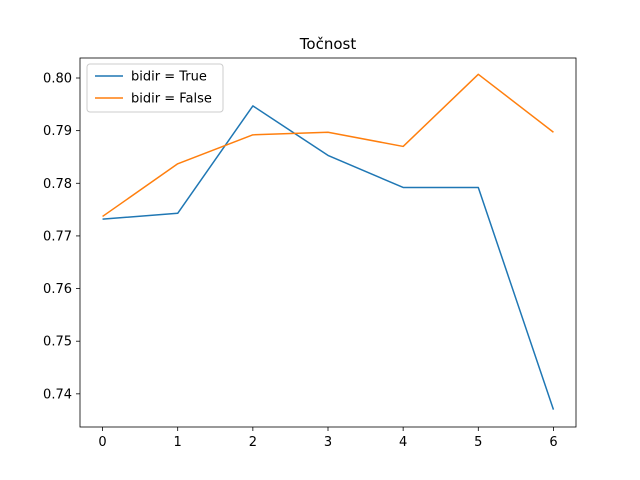 The image size is (640, 480). I want to click on y-tick-label: 0.78, so click(57, 184).